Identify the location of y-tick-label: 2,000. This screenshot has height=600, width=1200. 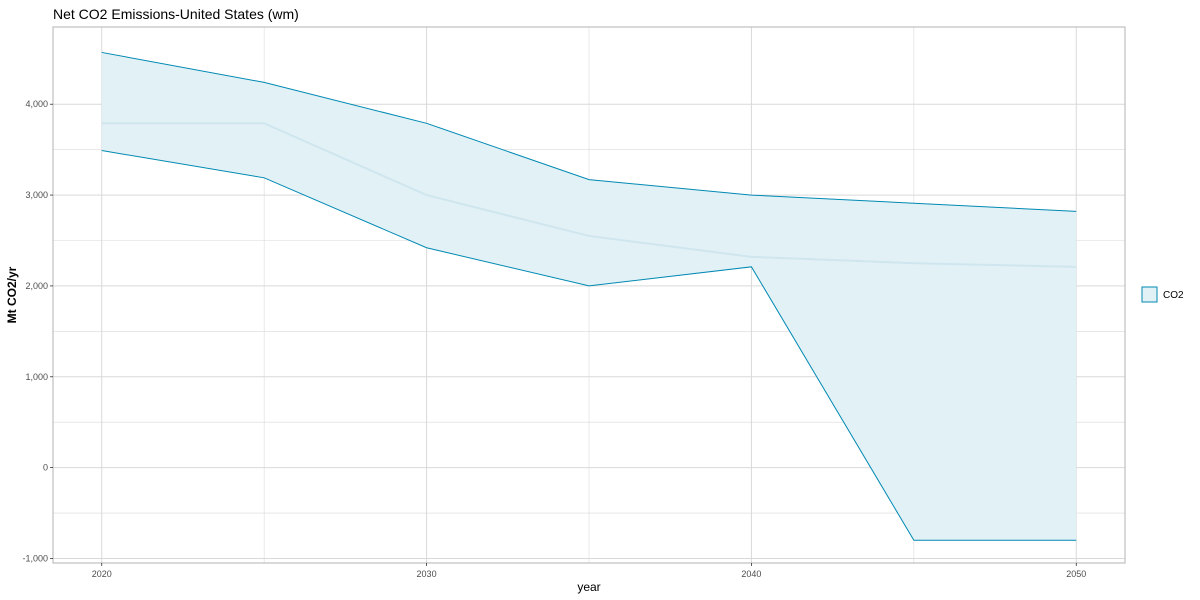
(36, 286).